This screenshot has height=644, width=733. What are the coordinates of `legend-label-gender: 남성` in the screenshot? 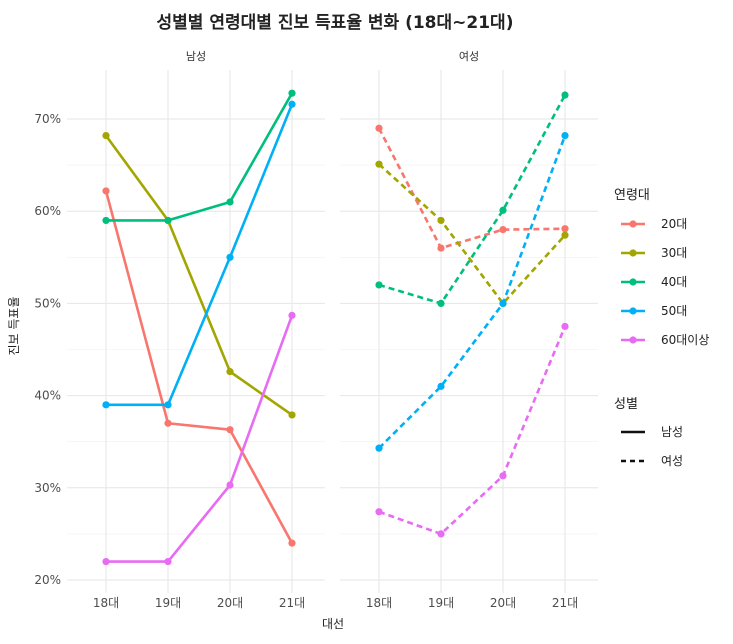 It's located at (672, 432).